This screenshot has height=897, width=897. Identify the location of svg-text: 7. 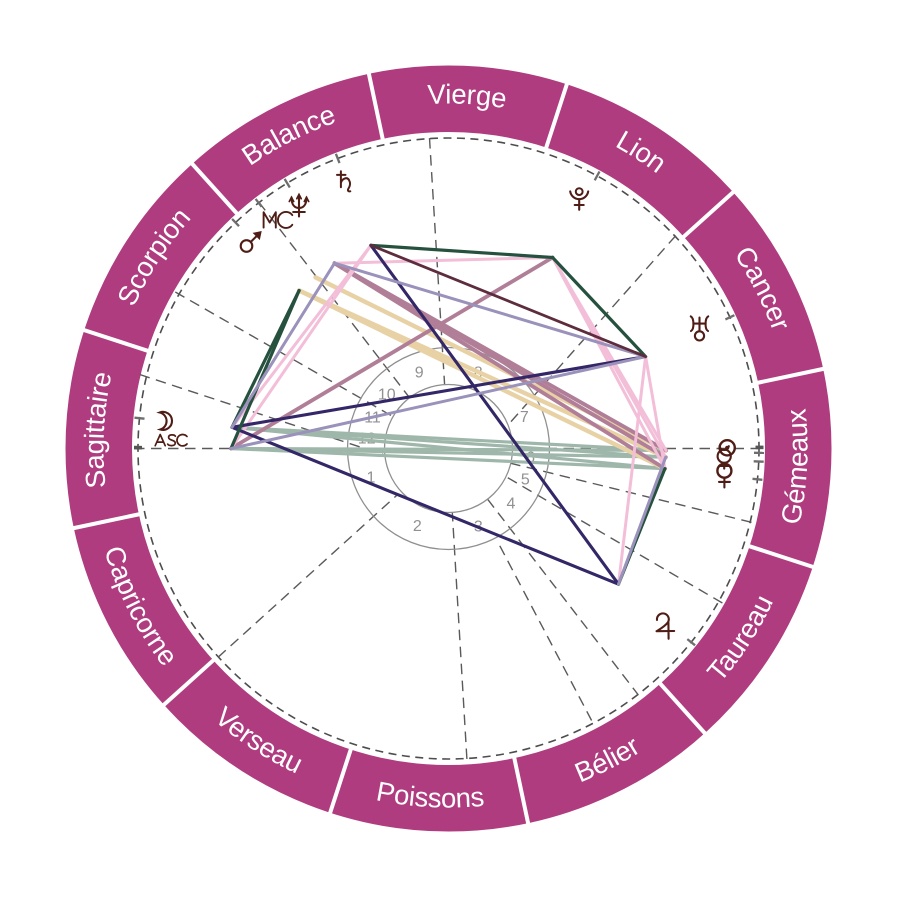
(524, 417).